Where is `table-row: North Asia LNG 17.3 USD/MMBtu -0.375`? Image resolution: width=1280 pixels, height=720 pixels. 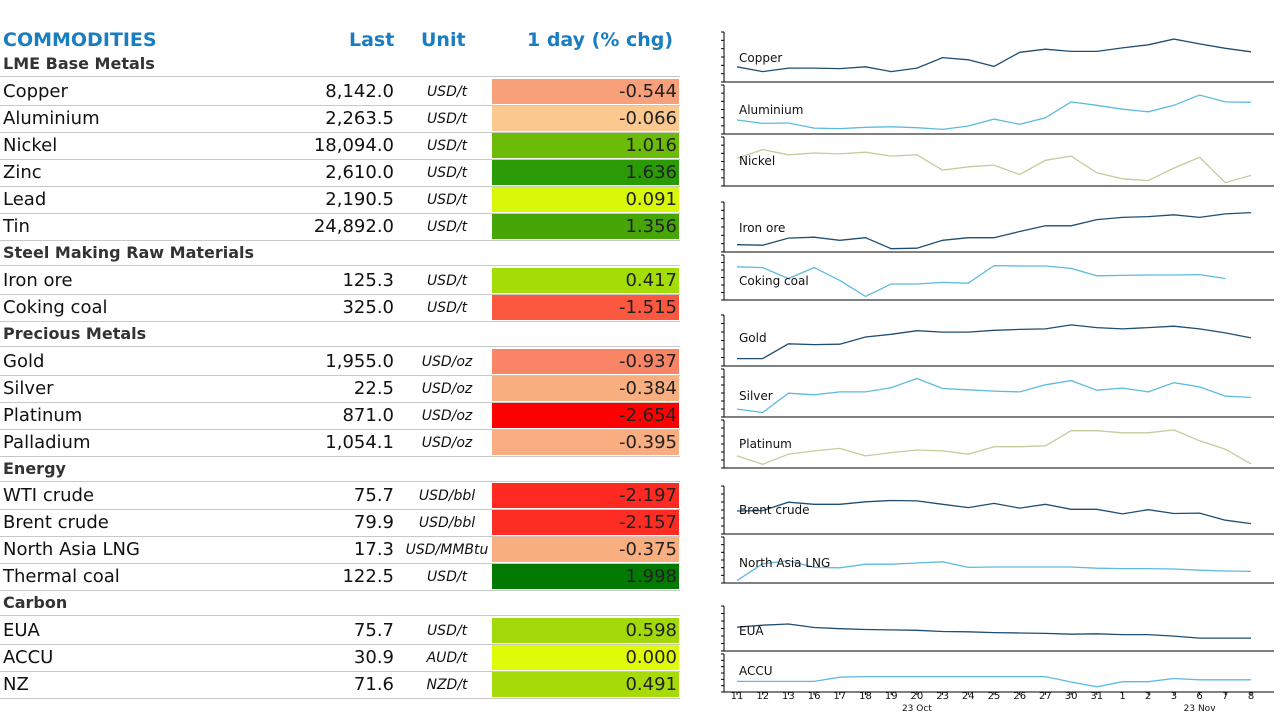 table-row: North Asia LNG 17.3 USD/MMBtu -0.375 is located at coordinates (340, 550).